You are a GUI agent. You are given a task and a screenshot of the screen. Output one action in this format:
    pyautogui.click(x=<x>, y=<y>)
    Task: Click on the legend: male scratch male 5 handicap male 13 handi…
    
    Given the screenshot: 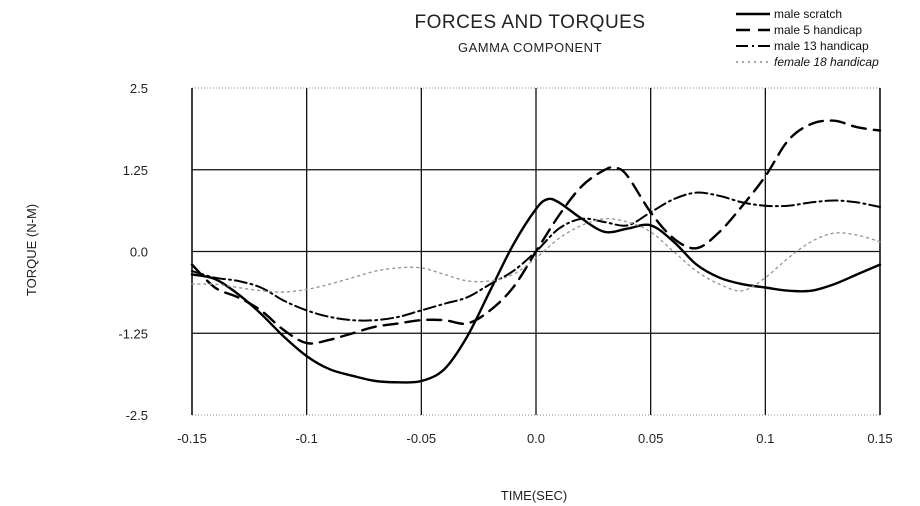 What is the action you would take?
    pyautogui.click(x=807, y=38)
    